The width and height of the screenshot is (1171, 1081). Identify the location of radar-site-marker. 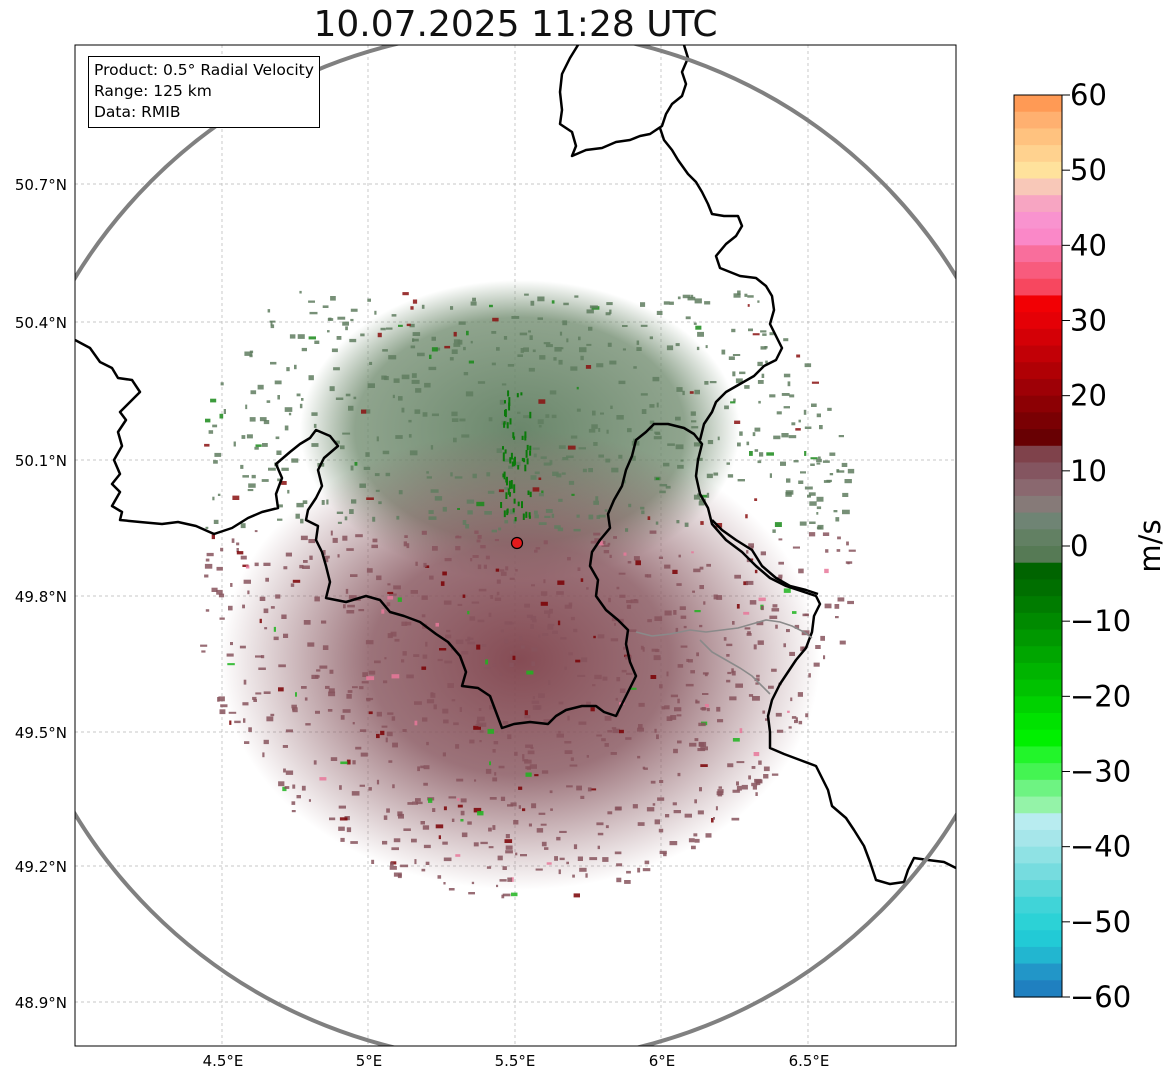
(517, 543).